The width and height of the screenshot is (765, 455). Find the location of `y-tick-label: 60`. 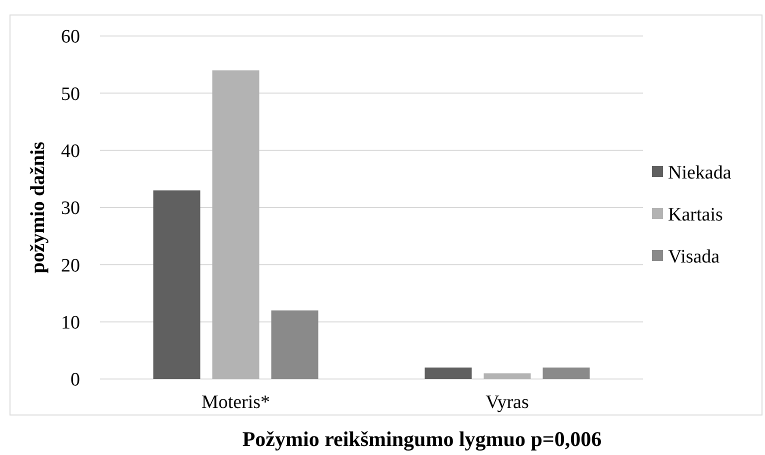

y-tick-label: 60 is located at coordinates (70, 37).